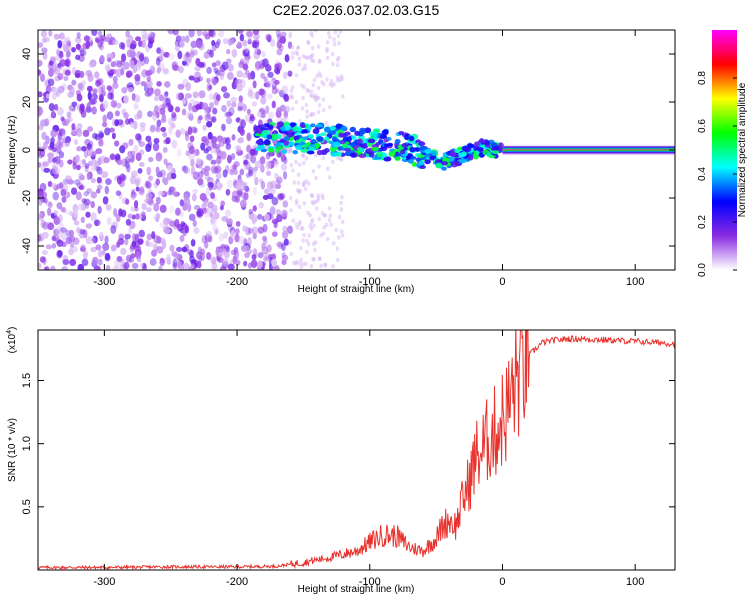 The height and width of the screenshot is (605, 750). Describe the element at coordinates (287, 127) in the screenshot. I see `heatmap-cell-2097` at that location.